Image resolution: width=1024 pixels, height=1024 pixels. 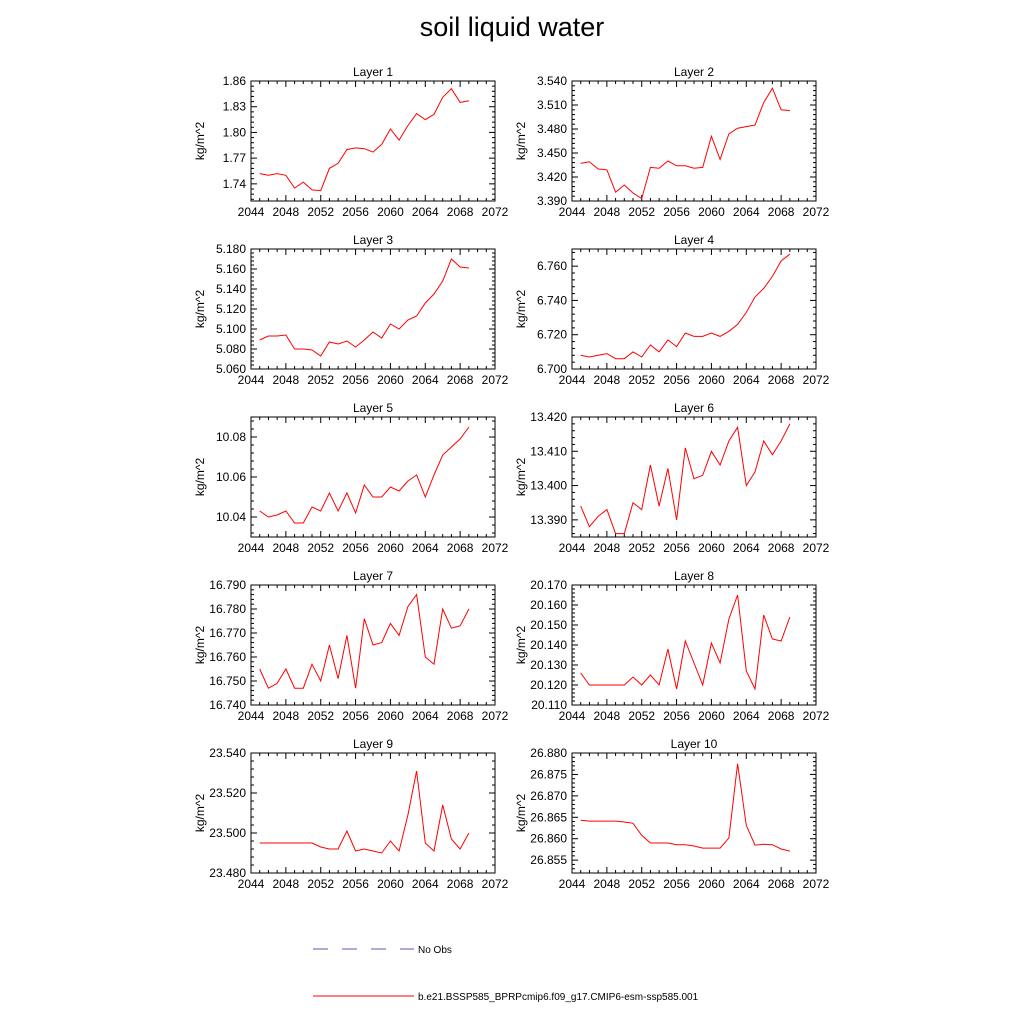 I want to click on y-tick-label: 3.510, so click(x=552, y=105).